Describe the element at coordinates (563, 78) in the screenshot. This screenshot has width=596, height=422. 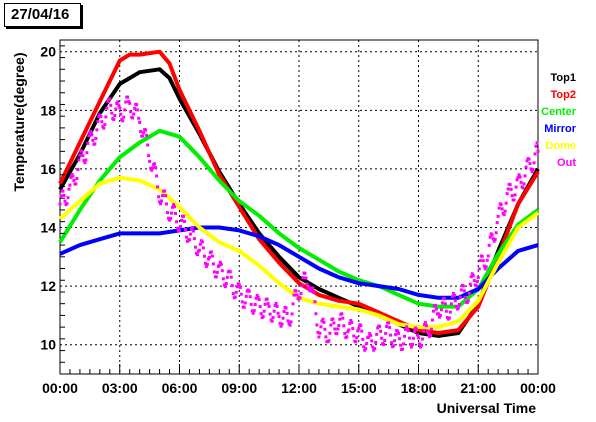
I see `legend-entry-top1: Top1` at that location.